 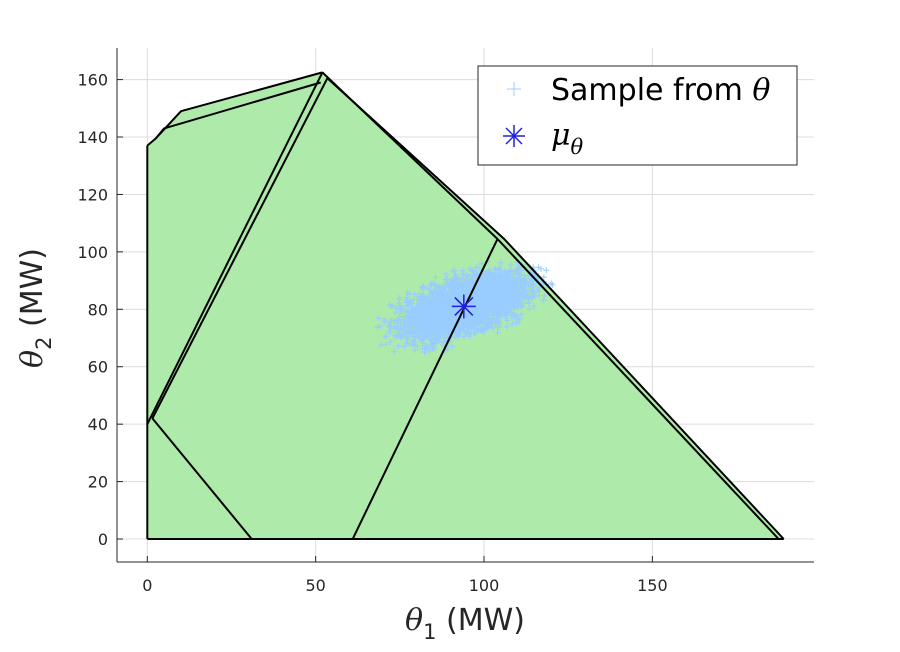 What do you see at coordinates (514, 136) in the screenshot?
I see `legend-marker-mean` at bounding box center [514, 136].